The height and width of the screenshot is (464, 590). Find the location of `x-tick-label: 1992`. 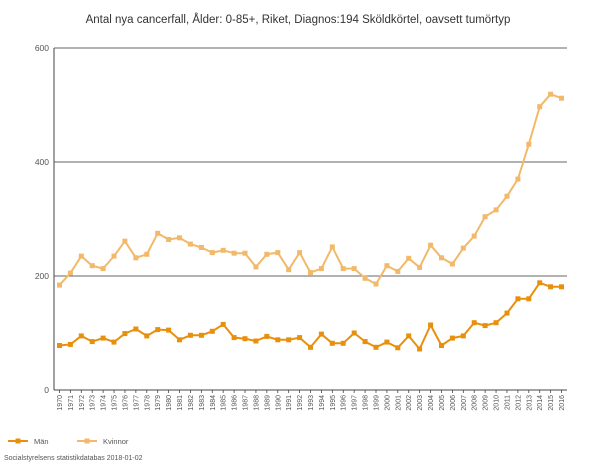

x-tick-label: 1992 is located at coordinates (300, 403).